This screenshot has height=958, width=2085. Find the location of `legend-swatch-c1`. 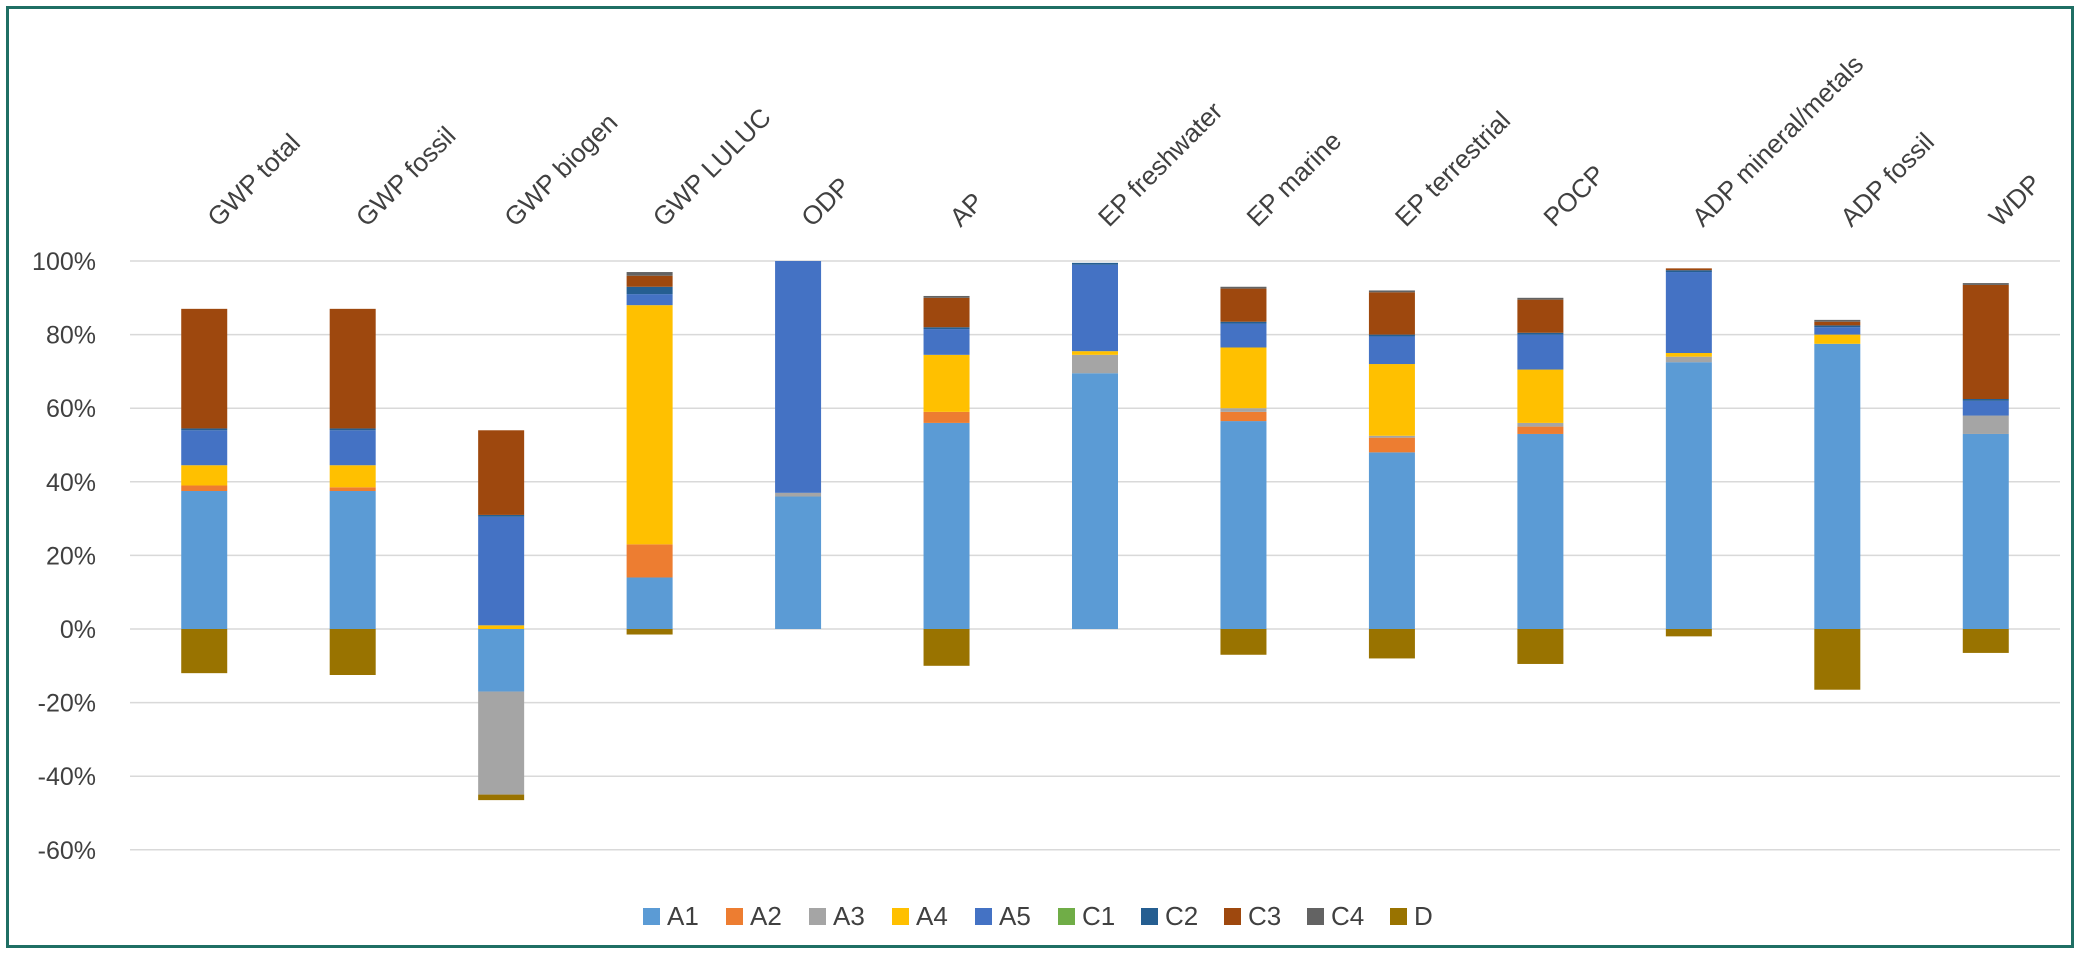

legend-swatch-c1 is located at coordinates (1066, 916).